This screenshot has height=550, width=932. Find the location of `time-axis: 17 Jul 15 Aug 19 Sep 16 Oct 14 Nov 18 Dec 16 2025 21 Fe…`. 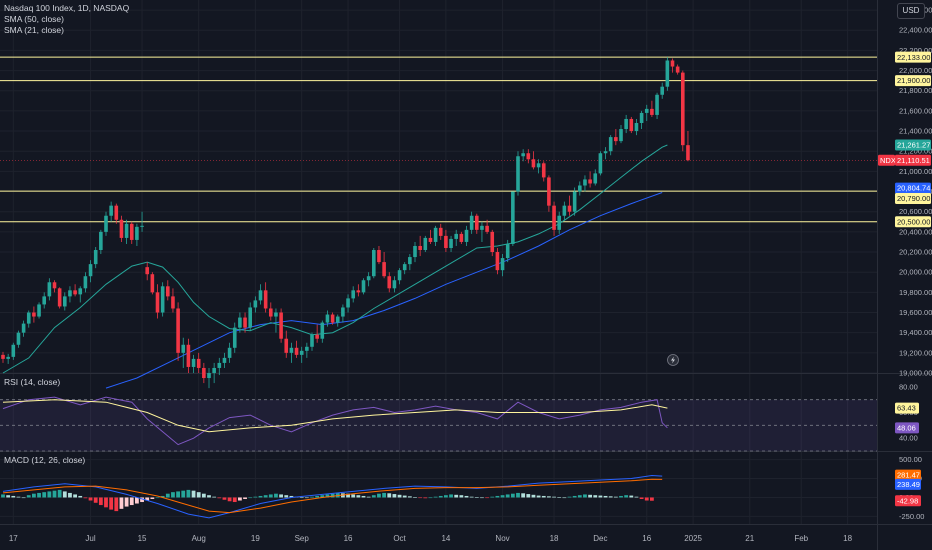

time-axis: 17 Jul 15 Aug 19 Sep 16 Oct 14 Nov 18 Dec 16 2025 21 Fe… is located at coordinates (431, 538).